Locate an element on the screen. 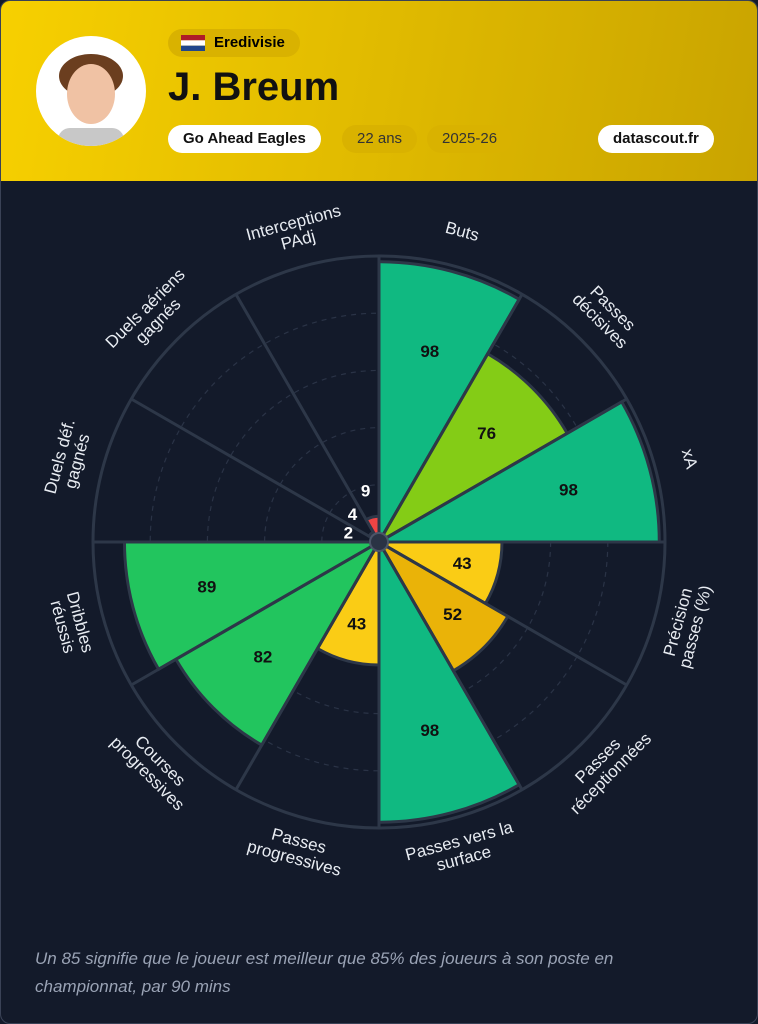  category-label: InterceptionsPAdj is located at coordinates (296, 231).